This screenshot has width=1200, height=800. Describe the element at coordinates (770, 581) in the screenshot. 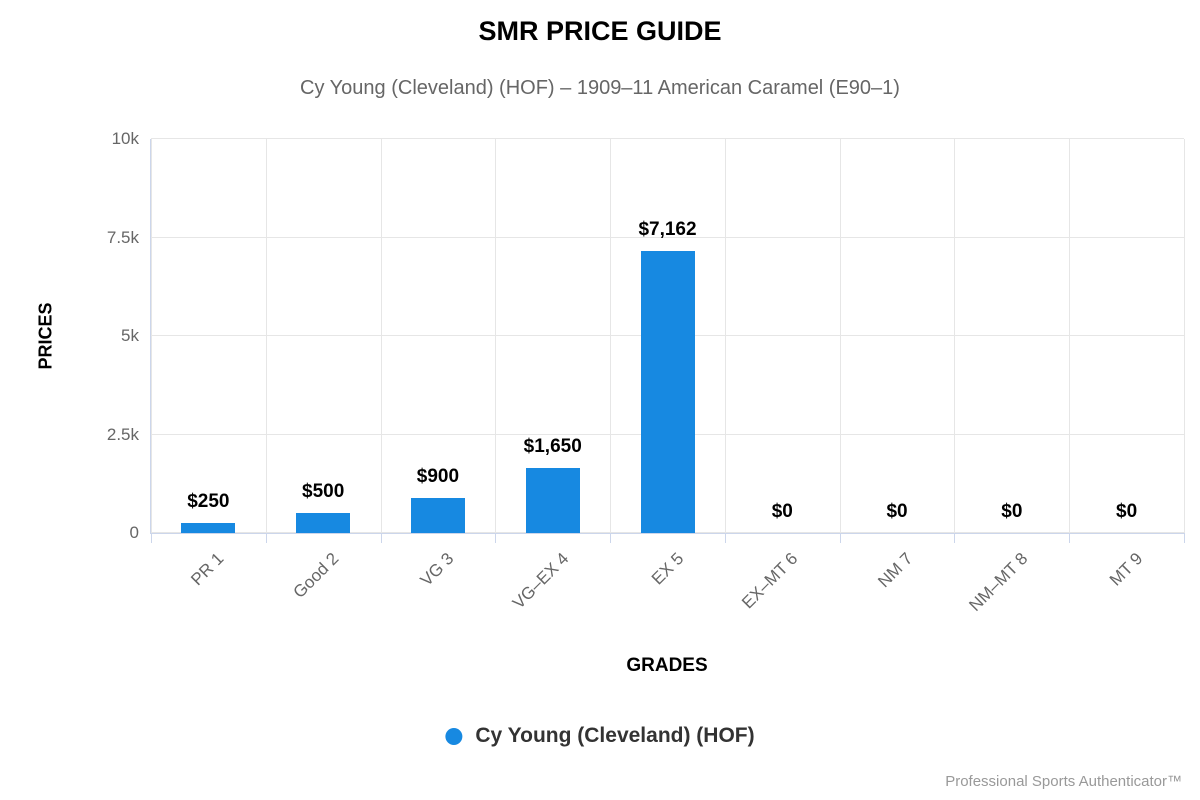

I see `x-tick-label: EX–MT 6` at that location.